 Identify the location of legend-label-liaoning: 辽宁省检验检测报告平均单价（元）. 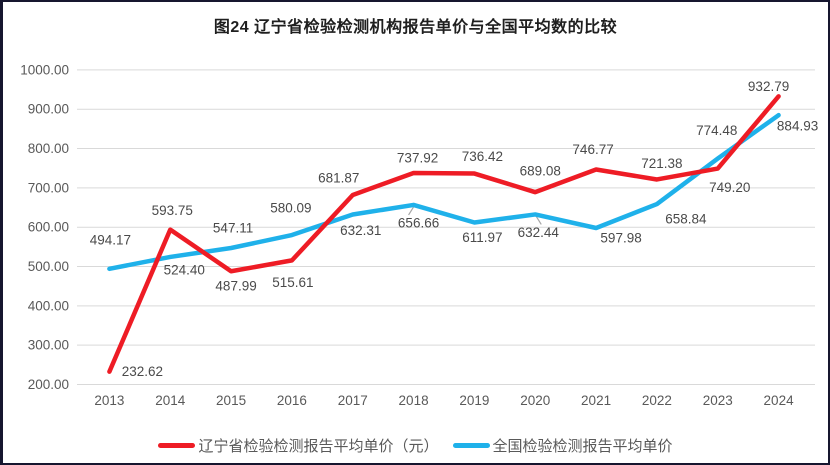
(318, 446).